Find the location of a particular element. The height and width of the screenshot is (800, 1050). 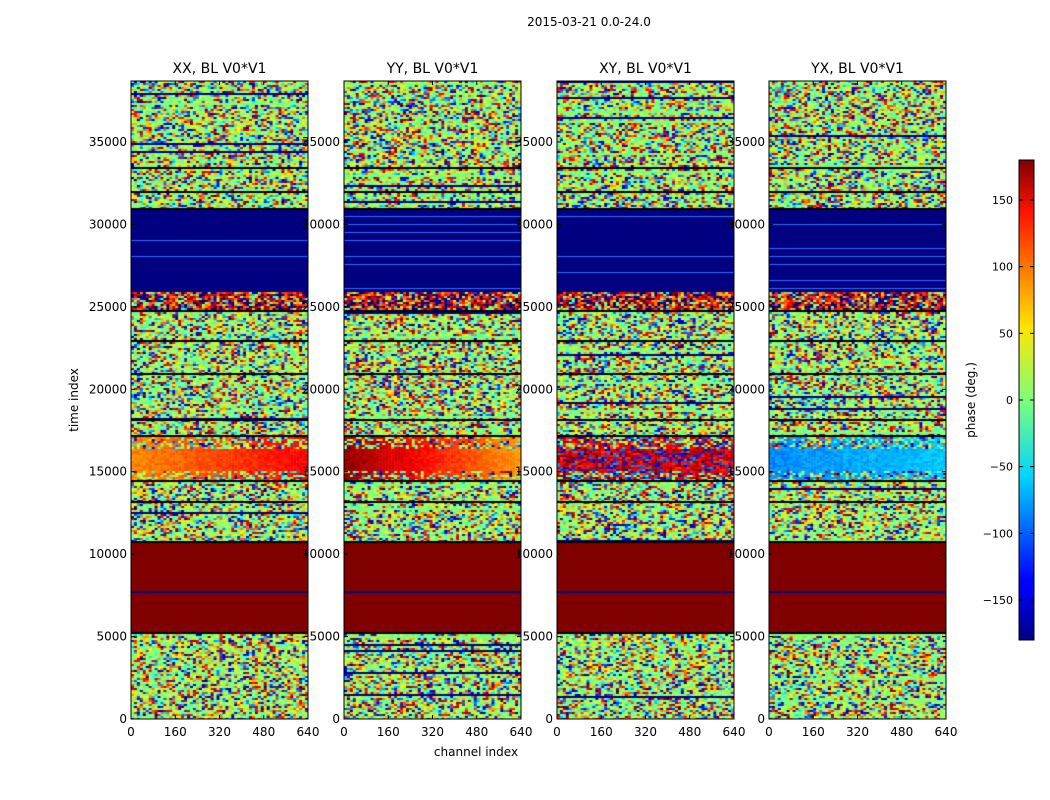

x-axis-label: channel index is located at coordinates (476, 752).